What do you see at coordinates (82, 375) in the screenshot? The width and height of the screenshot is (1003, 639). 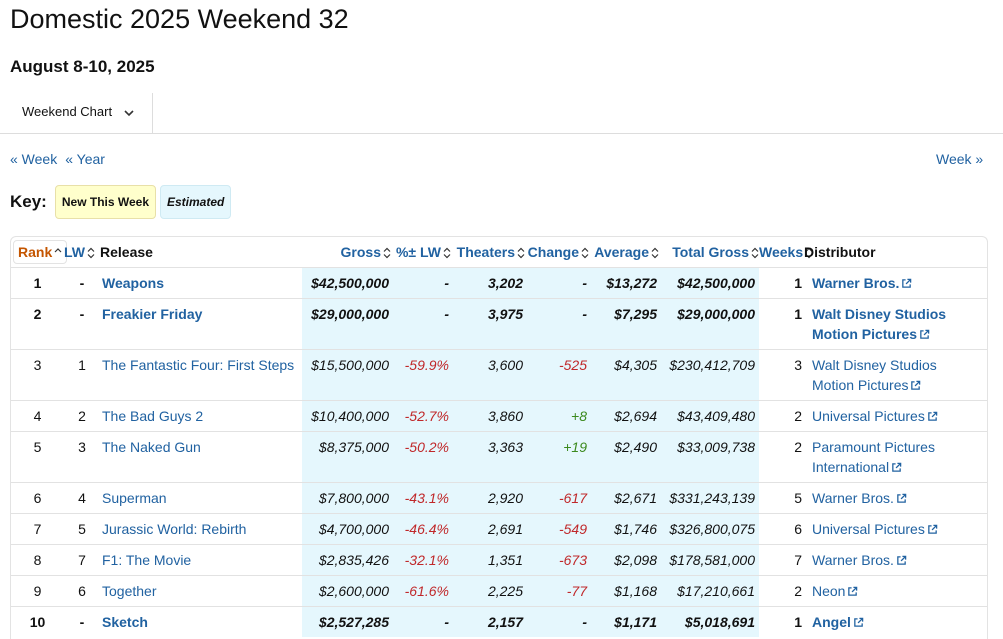 I see `lw-cell: 1` at bounding box center [82, 375].